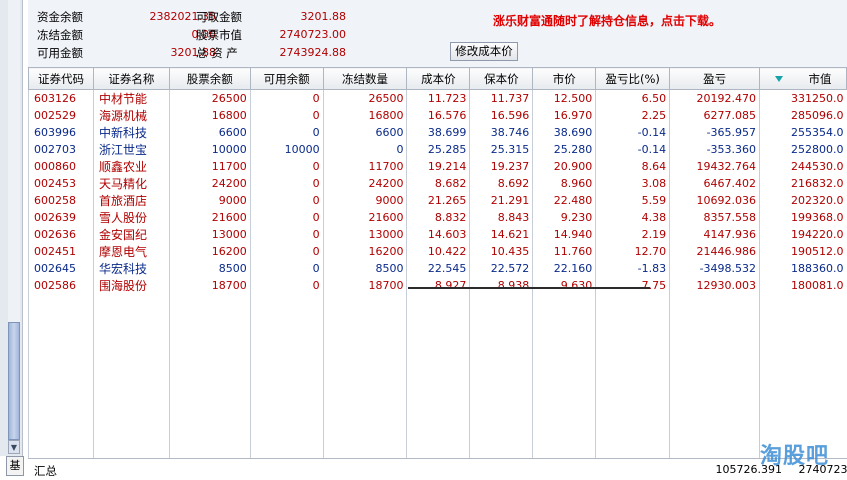 This screenshot has width=847, height=480. What do you see at coordinates (564, 217) in the screenshot?
I see `cell-col-price: 9.230` at bounding box center [564, 217].